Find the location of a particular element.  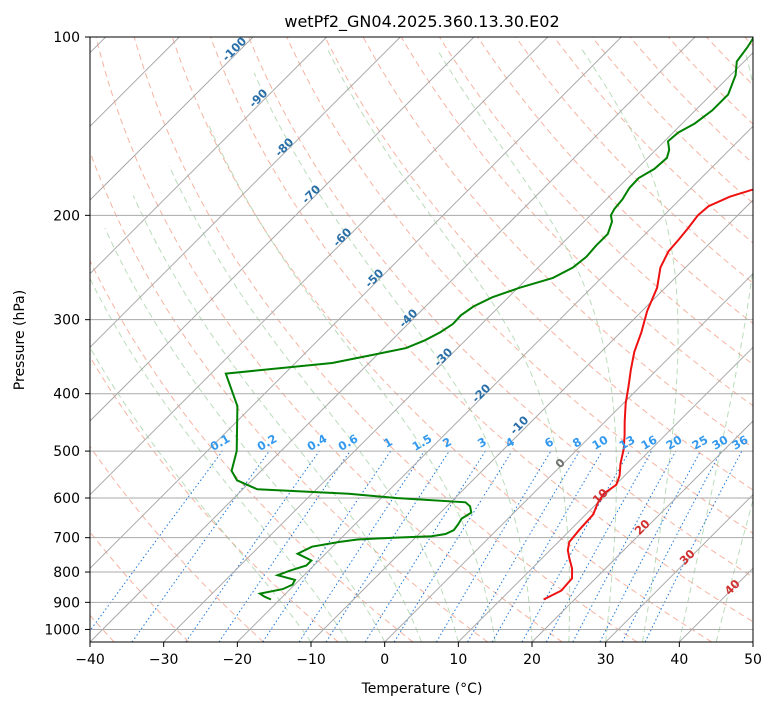

dry-adiabat-label: -40 is located at coordinates (408, 318).